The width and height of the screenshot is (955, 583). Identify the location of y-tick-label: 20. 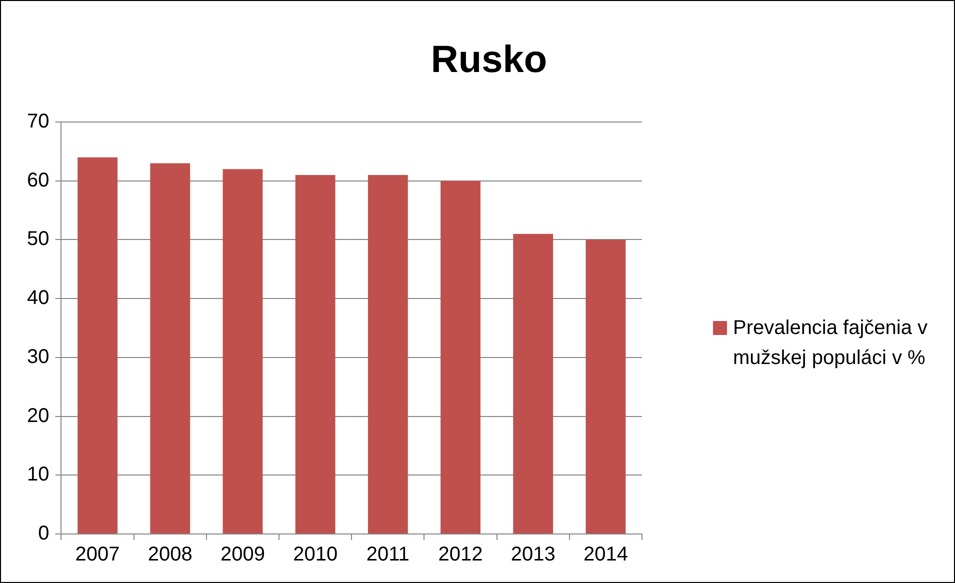
(38, 415).